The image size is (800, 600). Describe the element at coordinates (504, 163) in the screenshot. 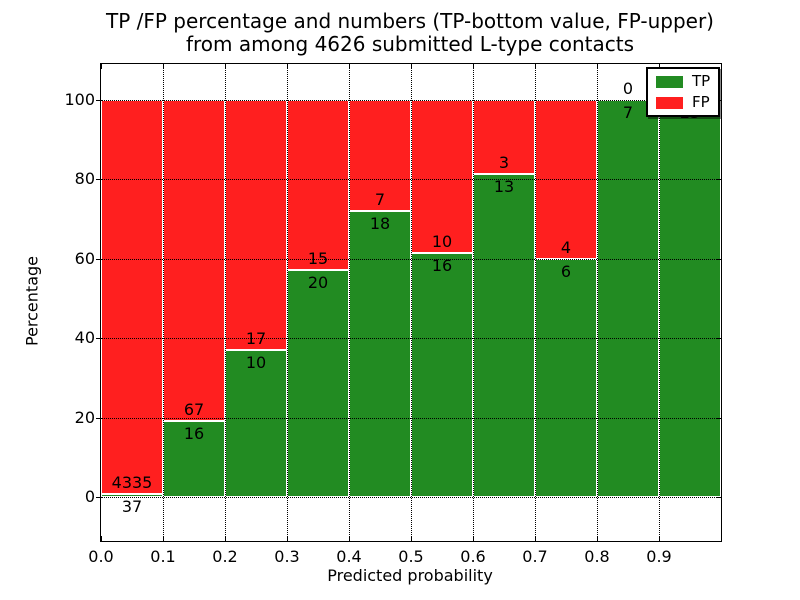

I see `bar-annotation-fp: 3` at that location.